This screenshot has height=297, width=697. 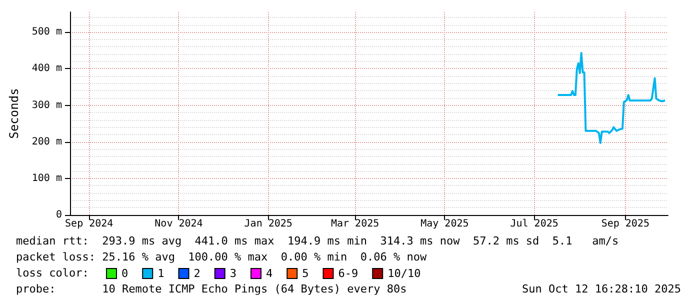 What do you see at coordinates (59, 215) in the screenshot?
I see `y-tick-label: 0` at bounding box center [59, 215].